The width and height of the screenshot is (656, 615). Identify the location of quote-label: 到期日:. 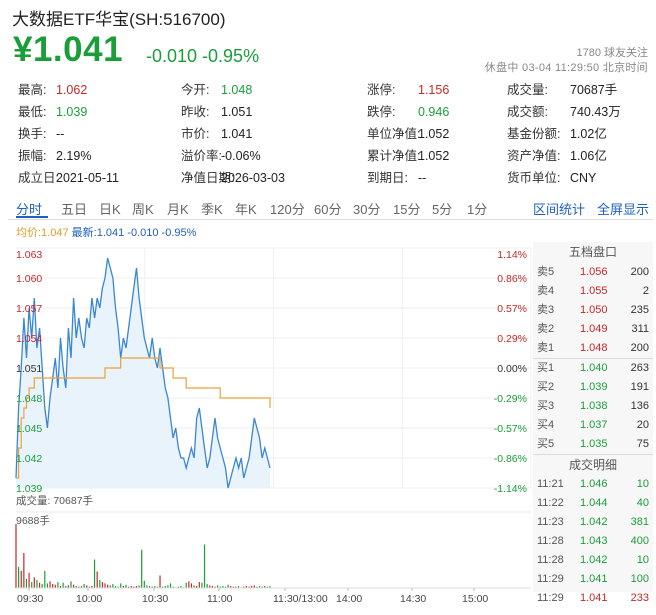
(387, 178).